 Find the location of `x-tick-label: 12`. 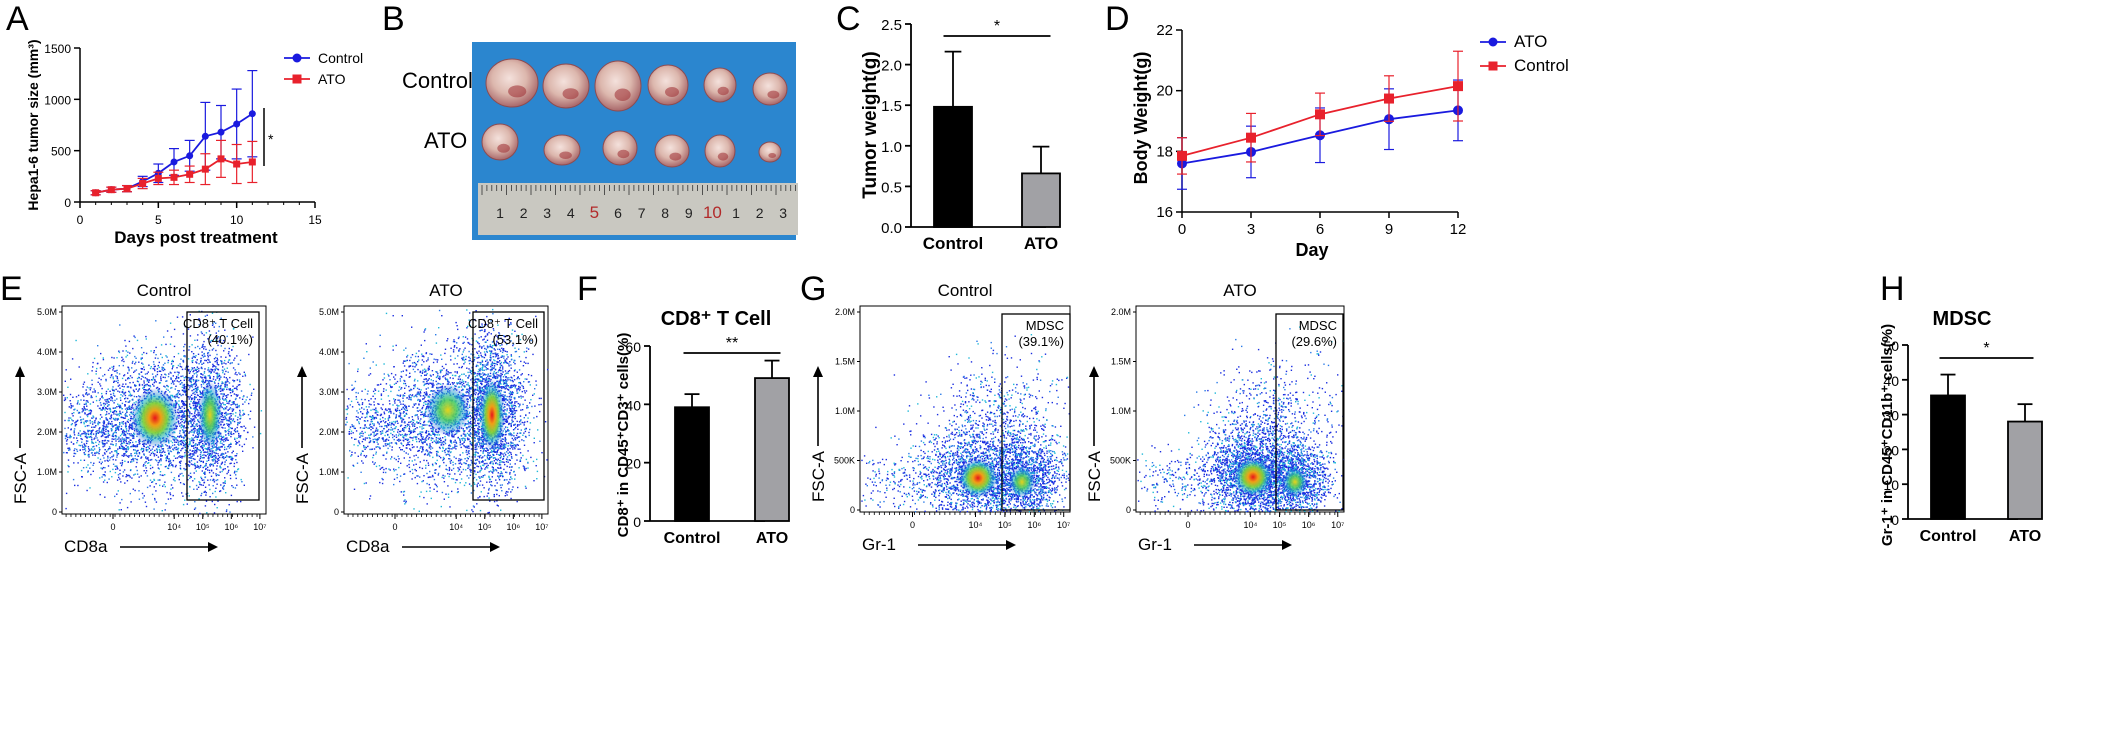

x-tick-label: 12 is located at coordinates (1458, 229).